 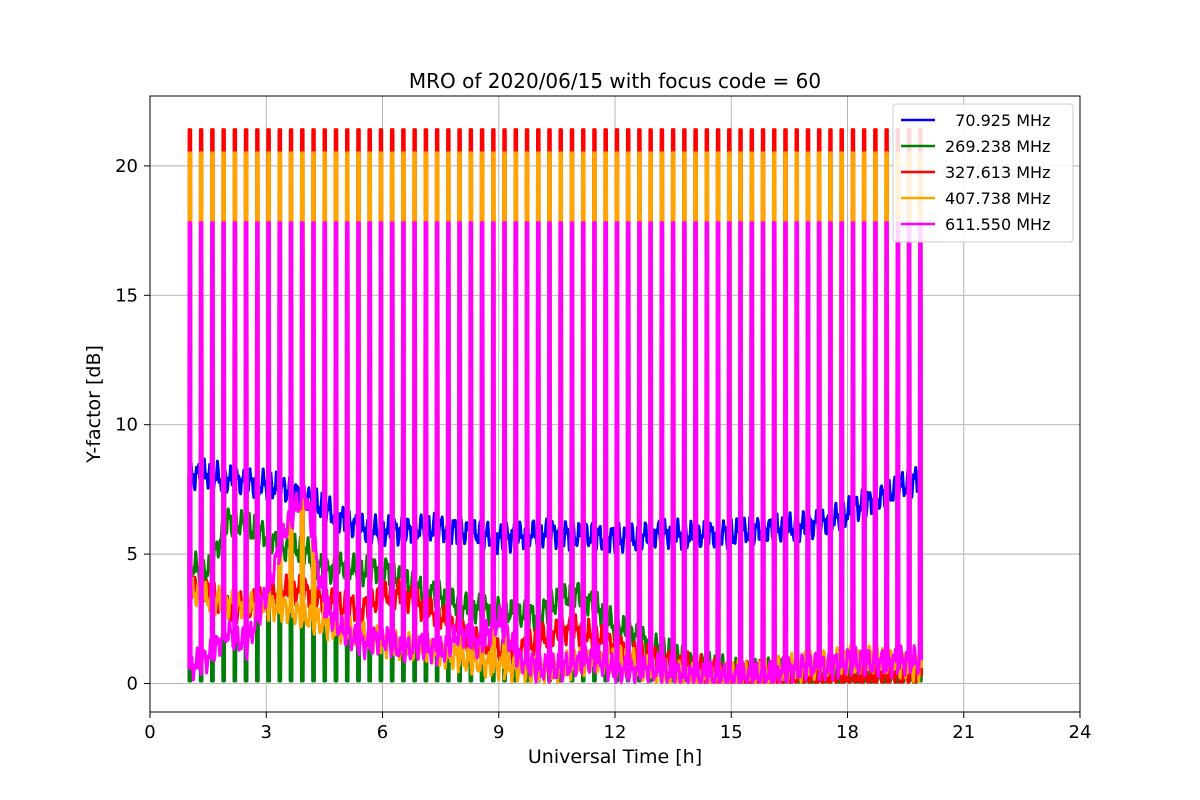 What do you see at coordinates (126, 166) in the screenshot?
I see `y-tick-label: 20` at bounding box center [126, 166].